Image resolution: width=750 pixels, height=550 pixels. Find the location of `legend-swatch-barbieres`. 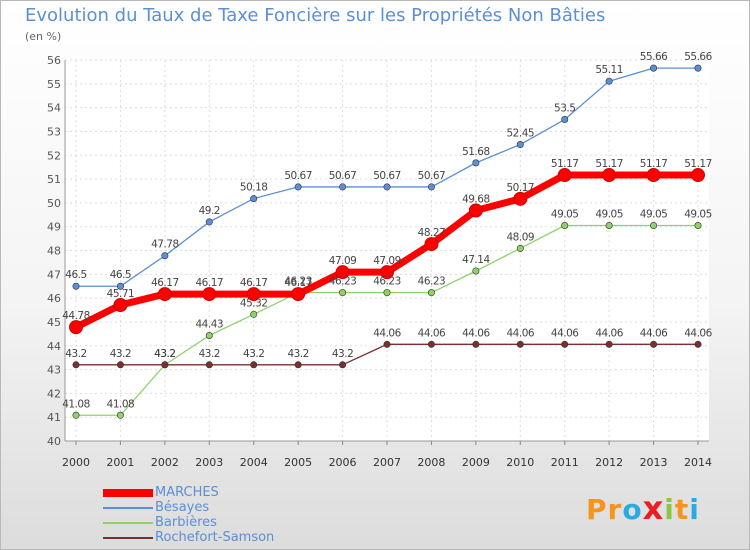

legend-swatch-barbieres is located at coordinates (128, 523).